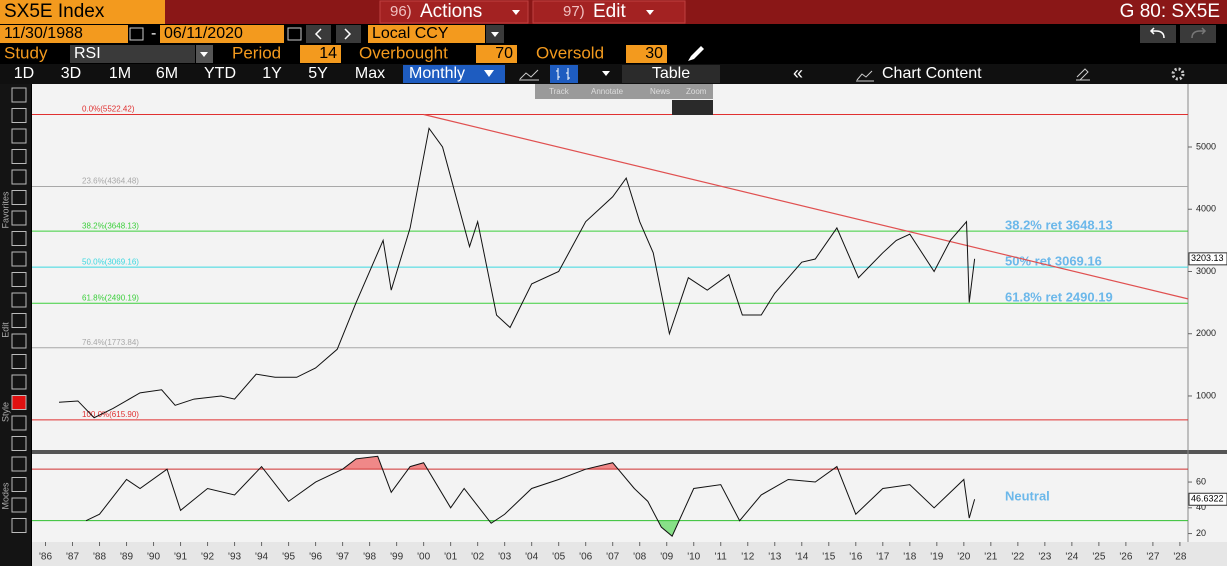 This screenshot has height=566, width=1227. Describe the element at coordinates (629, 554) in the screenshot. I see `x-axis-band` at that location.